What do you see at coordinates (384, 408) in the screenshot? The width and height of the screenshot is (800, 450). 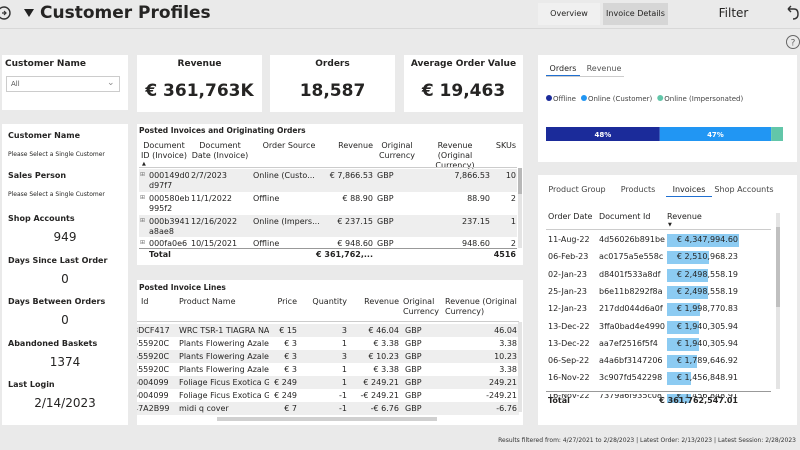 I see `table-cell: -€ 6.76` at bounding box center [384, 408].